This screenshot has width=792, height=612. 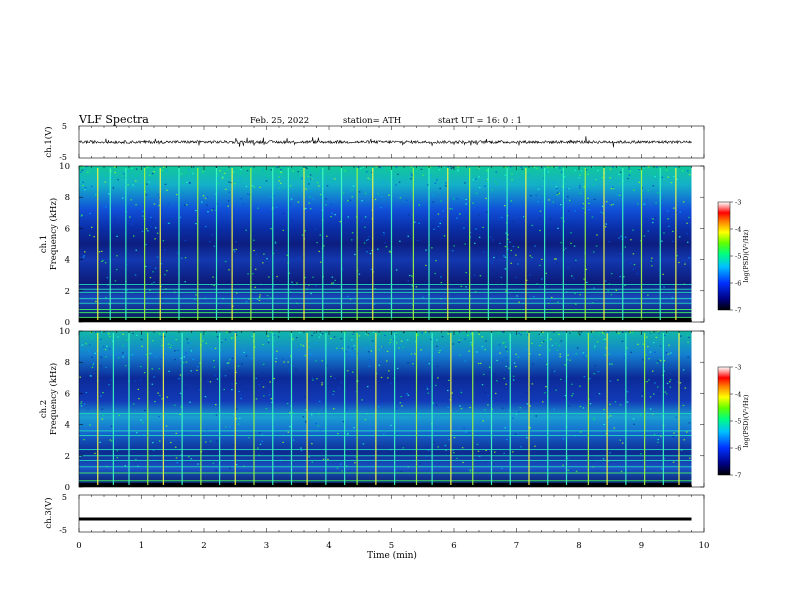 What do you see at coordinates (53, 399) in the screenshot?
I see `ch2-freq-axis-label: Frequency (kHz)` at bounding box center [53, 399].